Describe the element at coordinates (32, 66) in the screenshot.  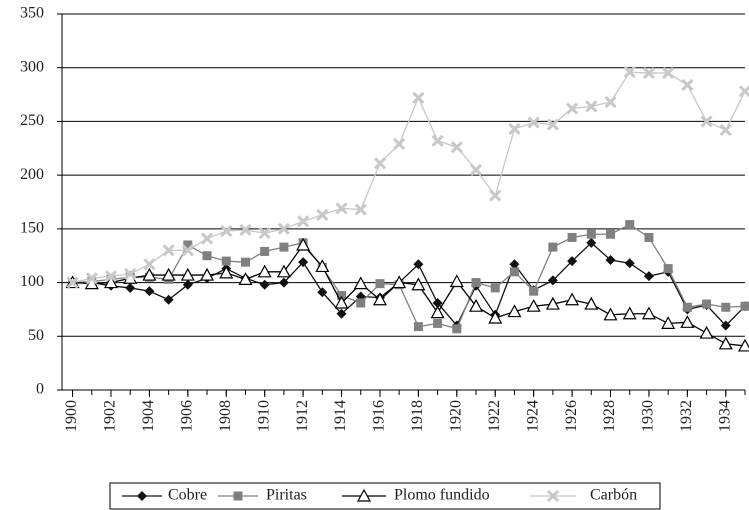
I see `y-tick-label: 300` at that location.